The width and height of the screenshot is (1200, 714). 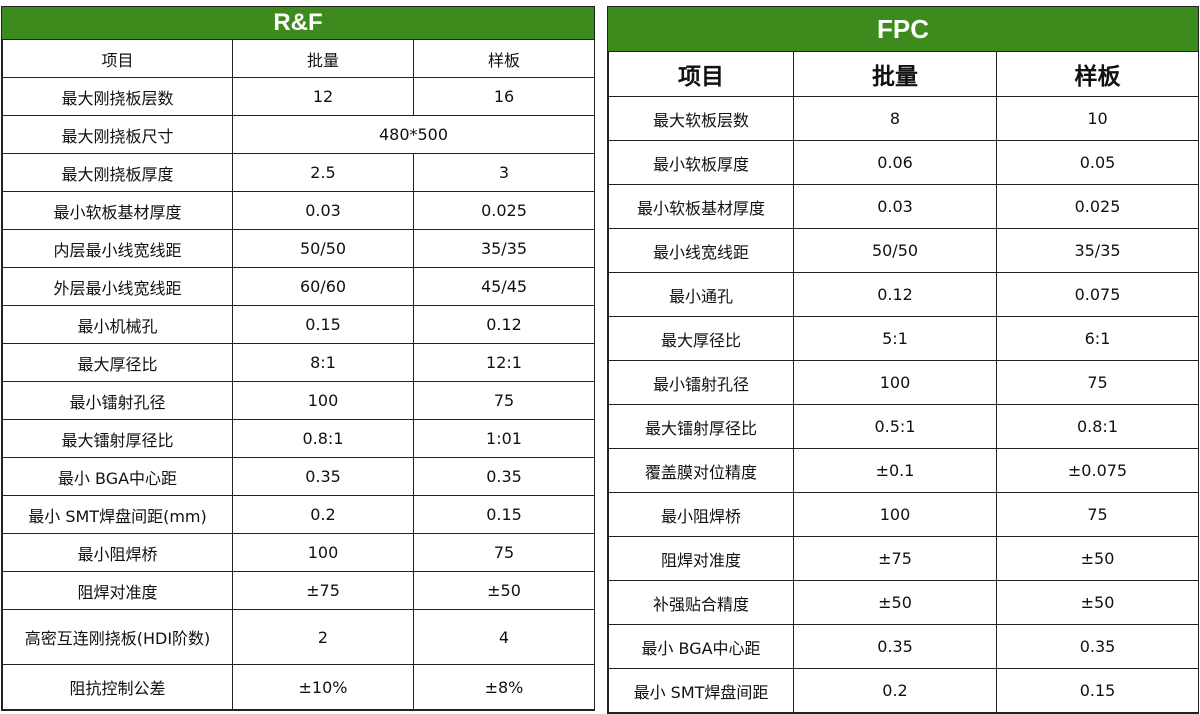 I want to click on row-batch-value: ±75, so click(x=895, y=558).